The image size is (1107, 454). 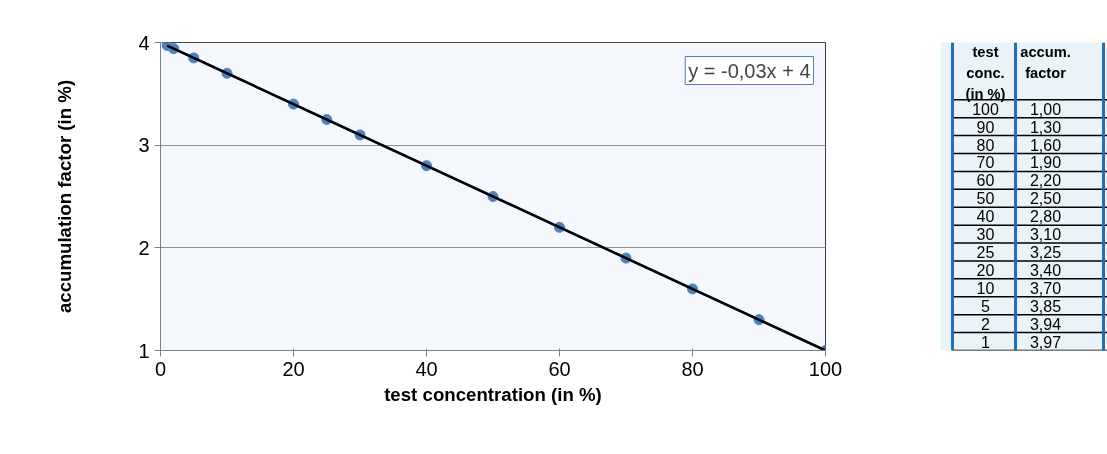 I want to click on text: 30, so click(x=985, y=235).